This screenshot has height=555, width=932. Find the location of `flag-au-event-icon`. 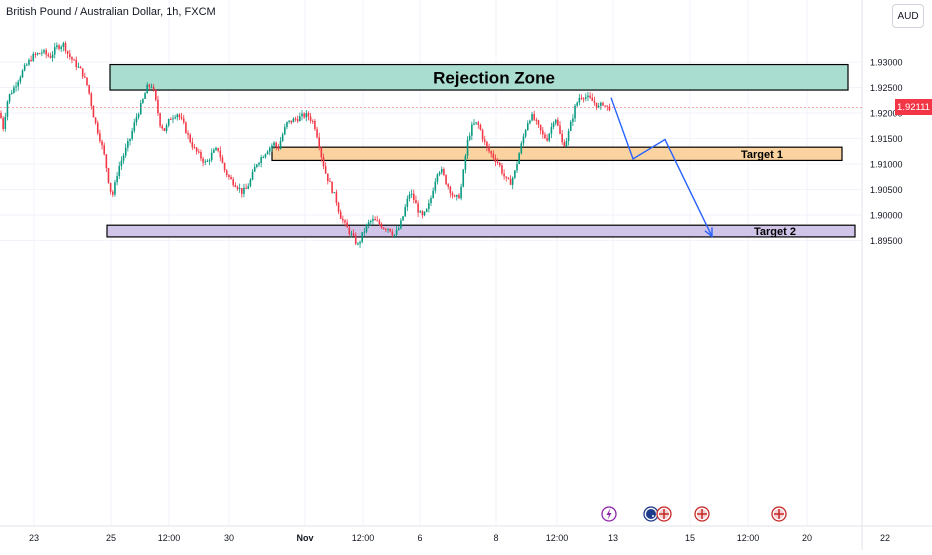

flag-au-event-icon is located at coordinates (651, 514).